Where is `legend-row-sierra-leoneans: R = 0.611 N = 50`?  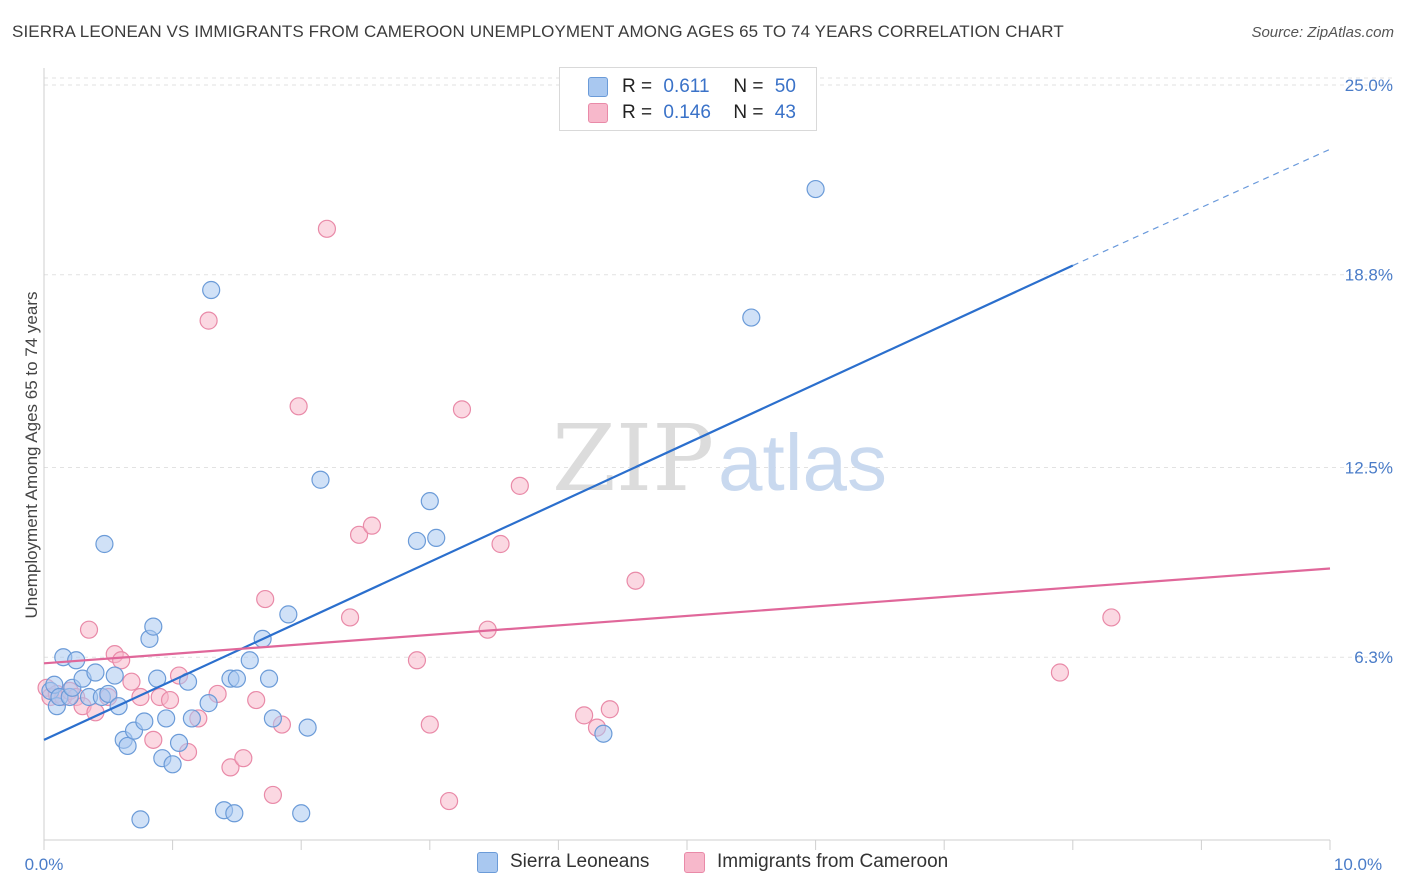 legend-row-sierra-leoneans: R = 0.611 N = 50 is located at coordinates (692, 87).